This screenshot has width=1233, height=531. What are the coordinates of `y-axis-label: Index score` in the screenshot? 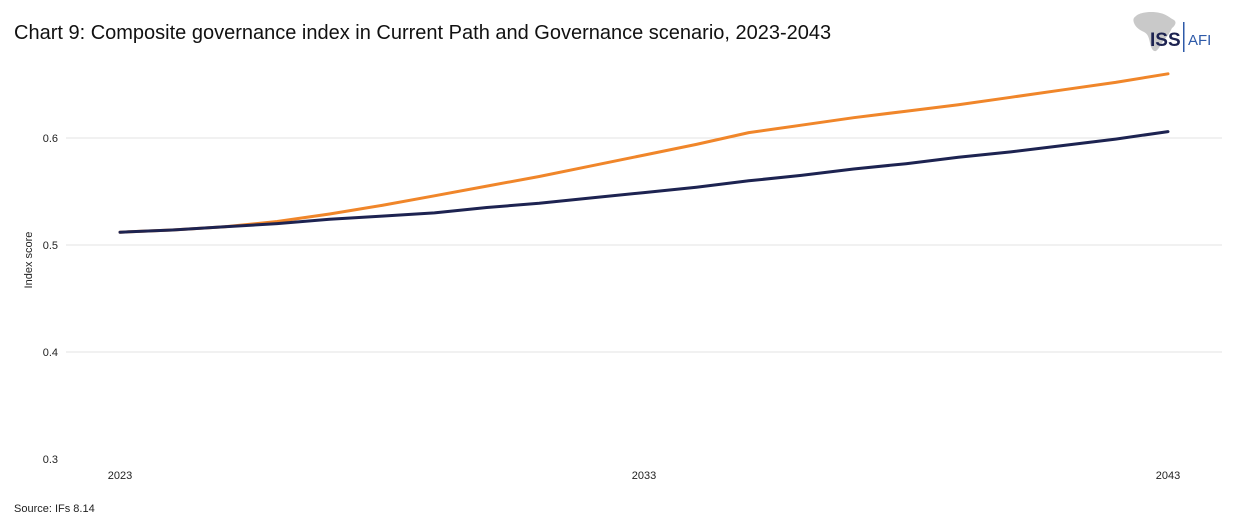 It's located at (29, 260).